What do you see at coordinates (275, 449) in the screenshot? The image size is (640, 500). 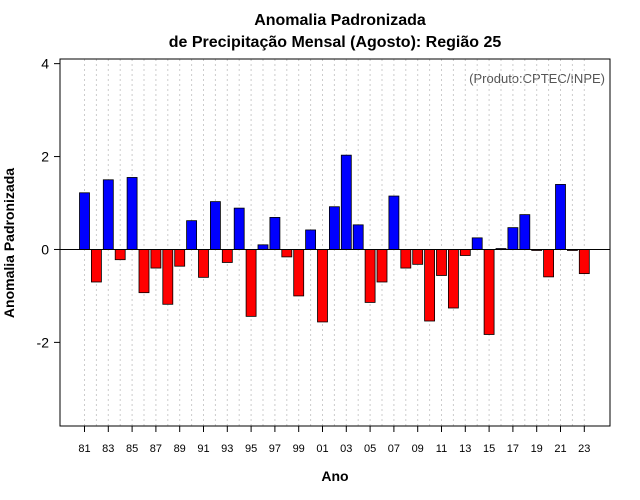 I see `x-tick-label: 97` at bounding box center [275, 449].